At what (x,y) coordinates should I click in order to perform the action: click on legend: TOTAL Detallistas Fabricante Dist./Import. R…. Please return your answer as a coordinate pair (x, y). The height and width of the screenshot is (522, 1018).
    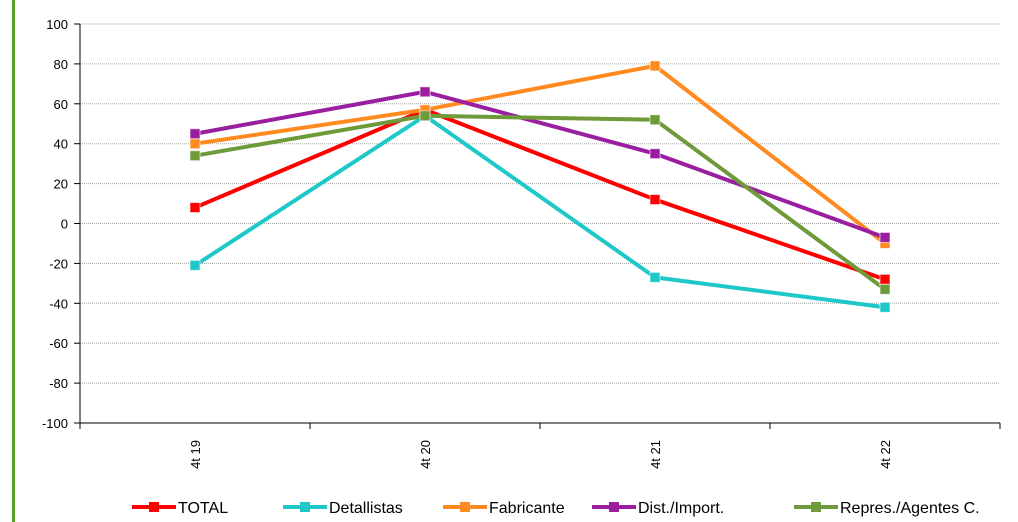
    Looking at the image, I should click on (556, 508).